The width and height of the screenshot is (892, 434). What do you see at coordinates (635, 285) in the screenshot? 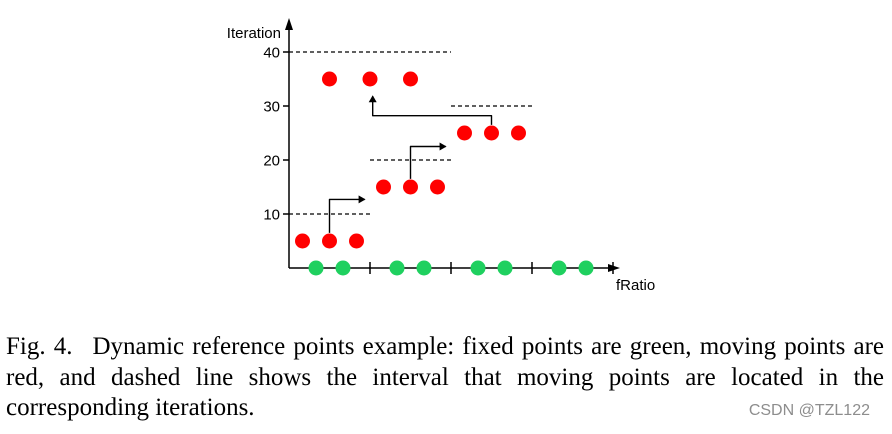
I see `x-axis-label: fRatio` at bounding box center [635, 285].